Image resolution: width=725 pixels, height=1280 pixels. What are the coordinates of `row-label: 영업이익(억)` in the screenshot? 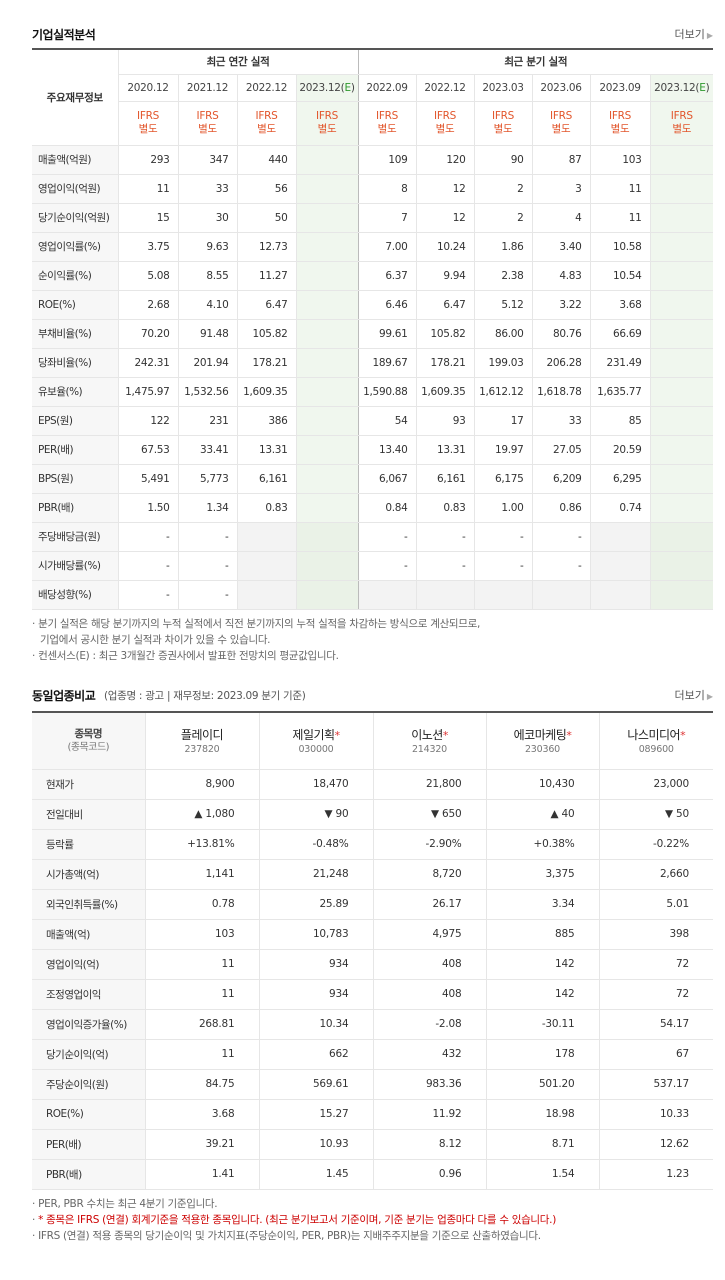 It's located at (88, 964).